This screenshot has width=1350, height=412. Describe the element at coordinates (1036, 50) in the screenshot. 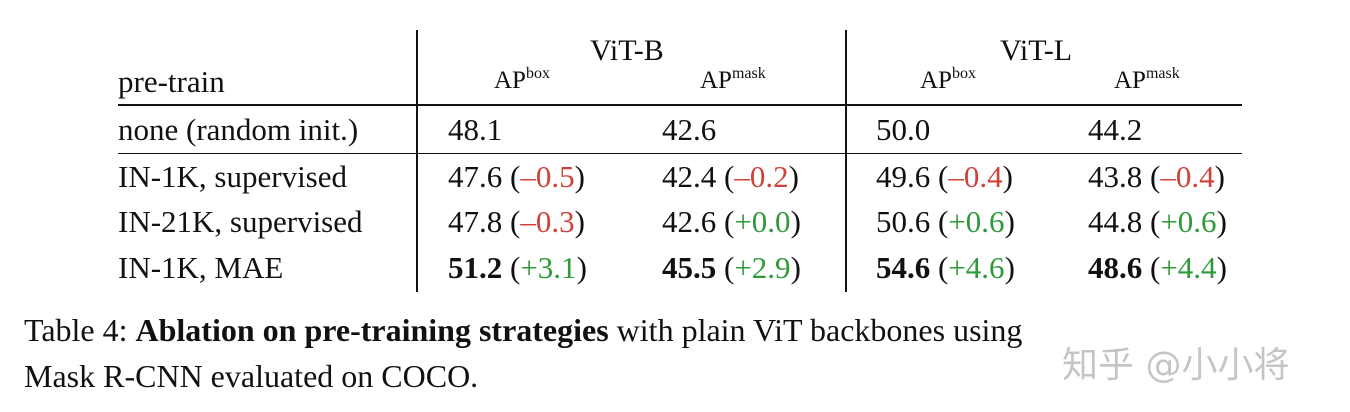

I see `group-header-vit-l: ViT-L` at that location.